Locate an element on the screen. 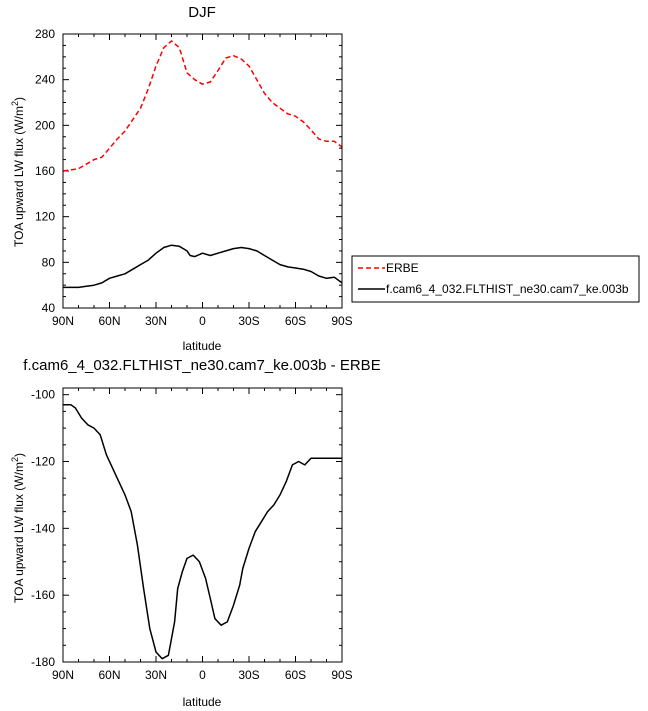  top-chart-x-tick-label: 90S is located at coordinates (341, 321).